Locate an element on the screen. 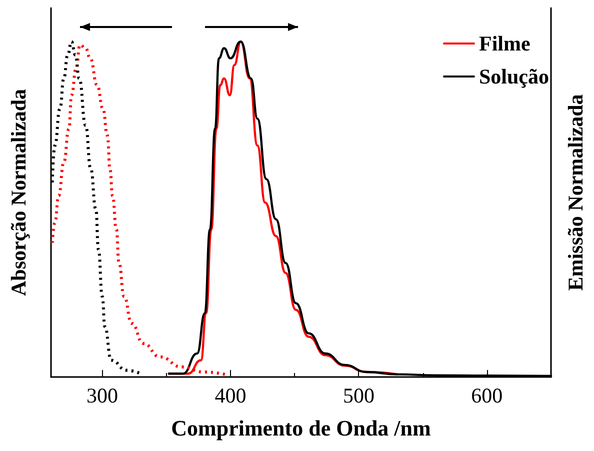 The height and width of the screenshot is (451, 594). y2-axis-title: Emissão Normalizada is located at coordinates (576, 192).